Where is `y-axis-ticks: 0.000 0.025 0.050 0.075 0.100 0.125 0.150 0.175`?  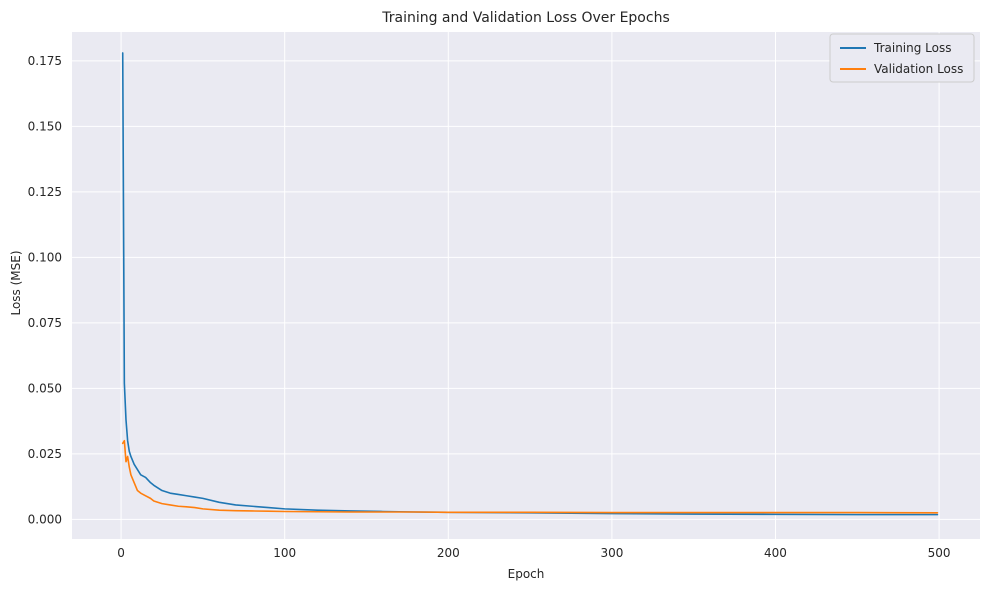 y-axis-ticks: 0.000 0.025 0.050 0.075 0.100 0.125 0.150 0.175 is located at coordinates (45, 290).